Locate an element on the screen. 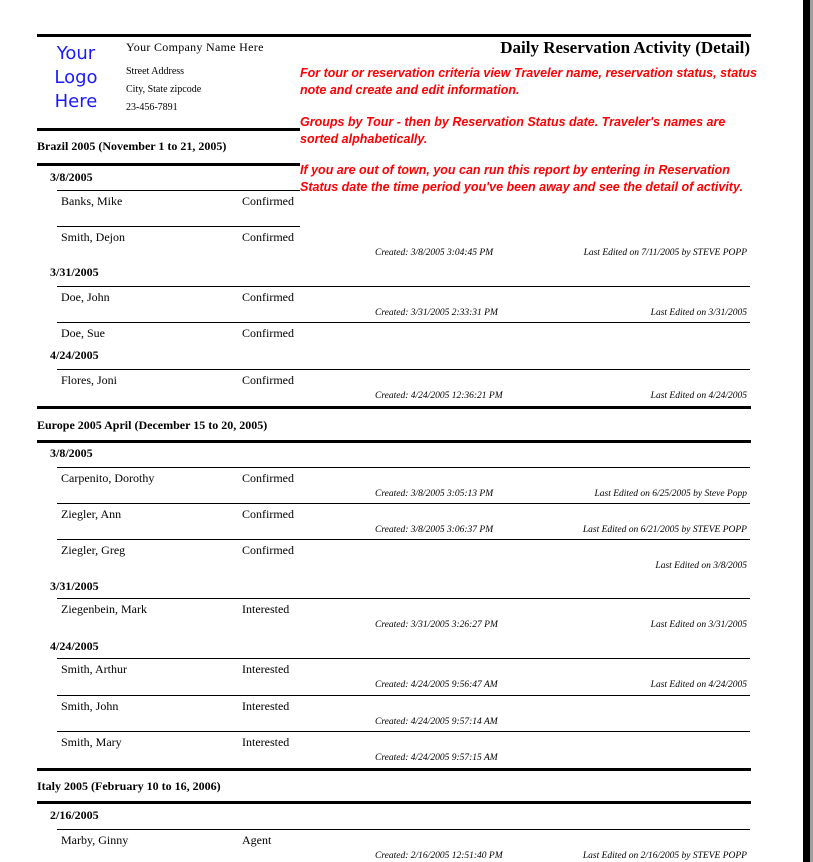  last-edited-info: Last Edited on 7/11/2005 by STEVE POPP is located at coordinates (665, 253).